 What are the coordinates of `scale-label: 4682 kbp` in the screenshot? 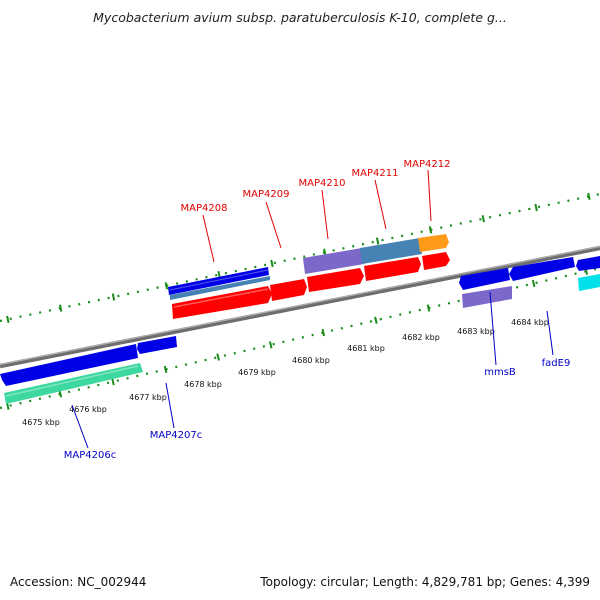 It's located at (421, 337).